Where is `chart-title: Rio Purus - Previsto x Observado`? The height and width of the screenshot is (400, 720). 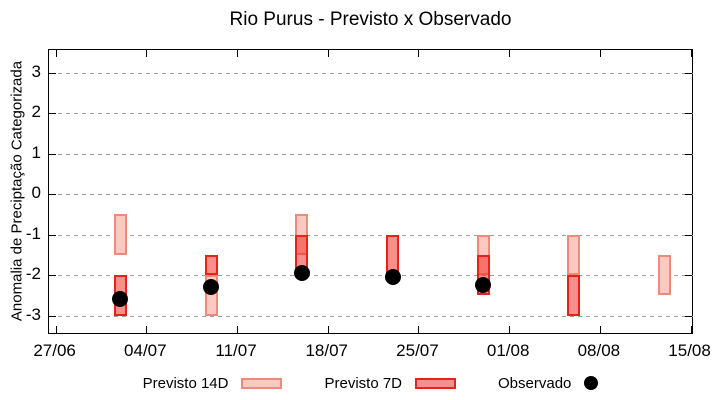
chart-title: Rio Purus - Previsto x Observado is located at coordinates (370, 19).